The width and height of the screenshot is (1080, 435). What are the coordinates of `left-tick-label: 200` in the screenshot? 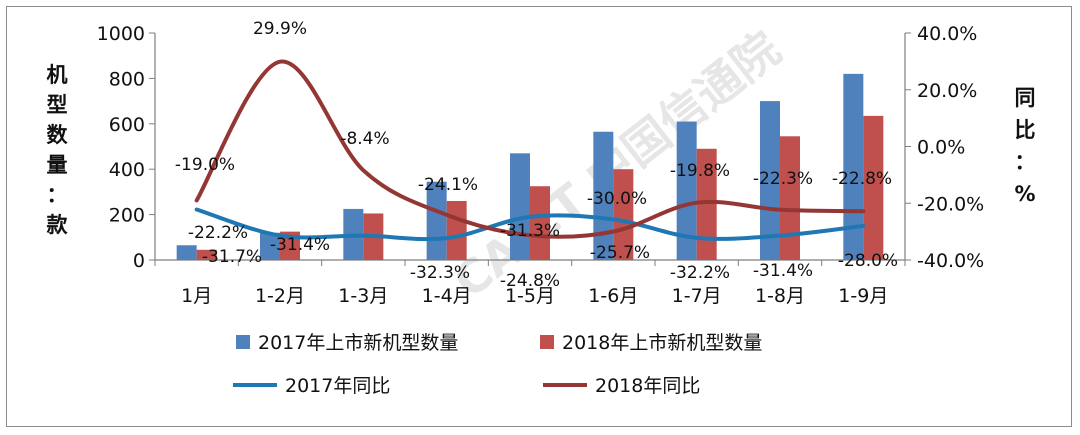 It's located at (127, 216).